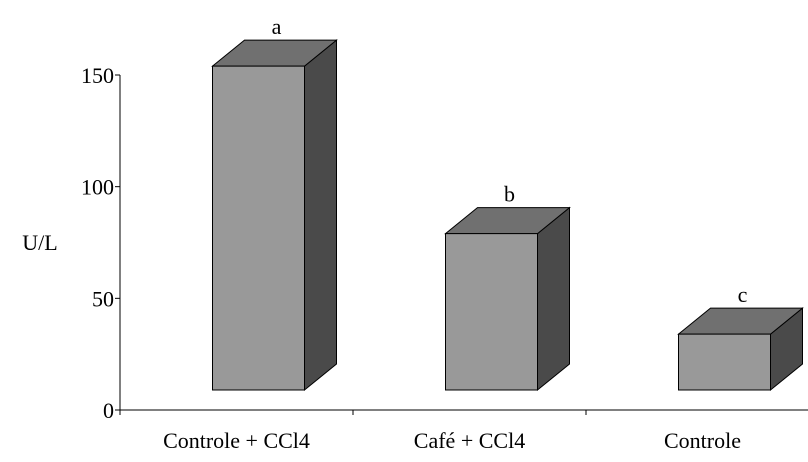 This screenshot has height=462, width=808. I want to click on y-axis-label: U/L, so click(39, 242).